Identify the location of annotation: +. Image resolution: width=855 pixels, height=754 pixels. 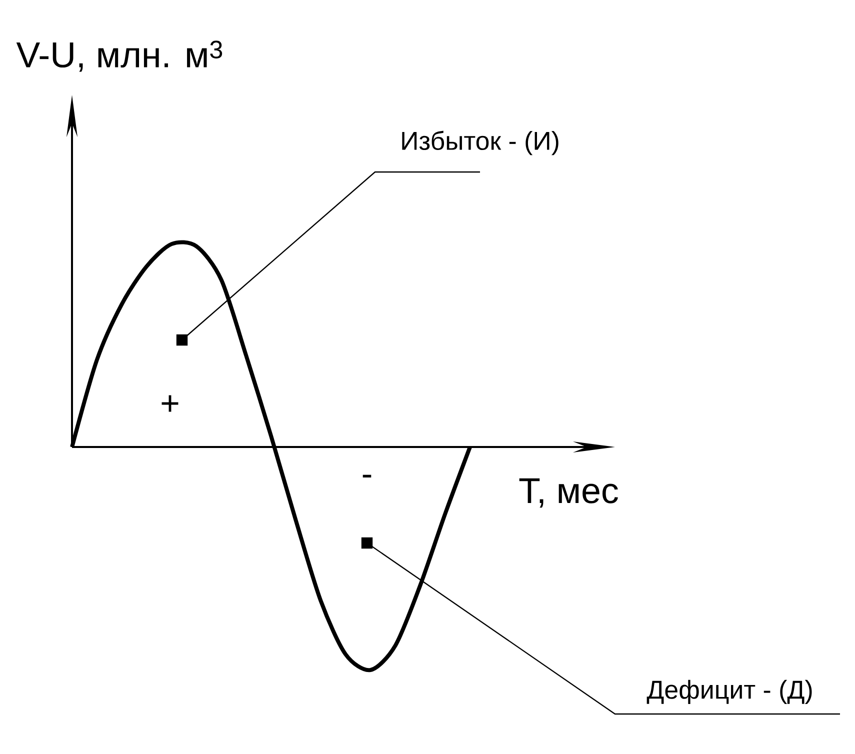
(170, 403).